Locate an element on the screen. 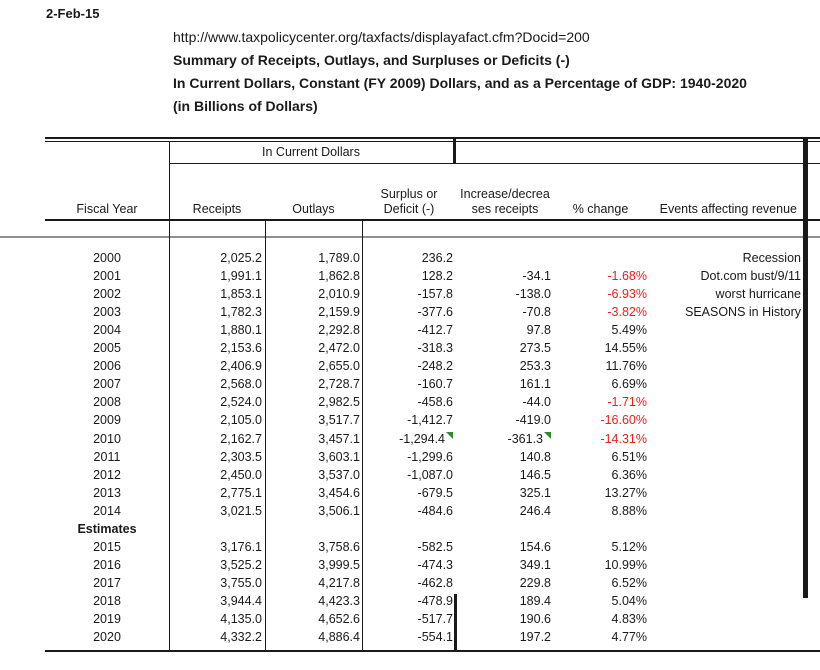 The height and width of the screenshot is (670, 820). cell-outlays: 2,982.5 is located at coordinates (339, 402).